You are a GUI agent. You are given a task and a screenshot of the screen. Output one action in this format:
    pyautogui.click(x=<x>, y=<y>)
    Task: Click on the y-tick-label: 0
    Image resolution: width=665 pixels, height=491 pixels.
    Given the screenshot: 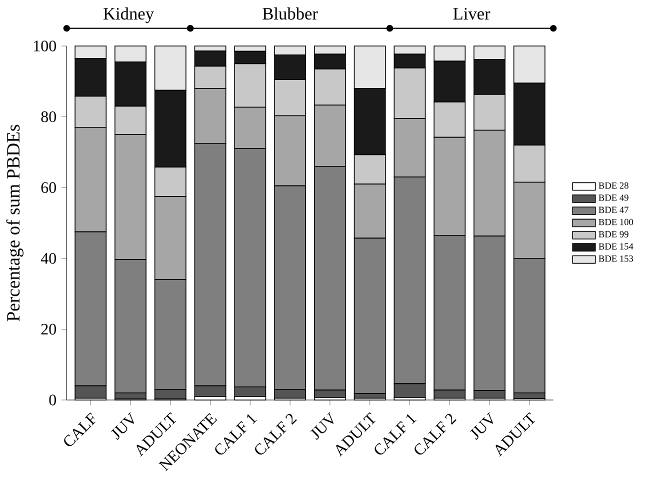 What is the action you would take?
    pyautogui.click(x=52, y=400)
    